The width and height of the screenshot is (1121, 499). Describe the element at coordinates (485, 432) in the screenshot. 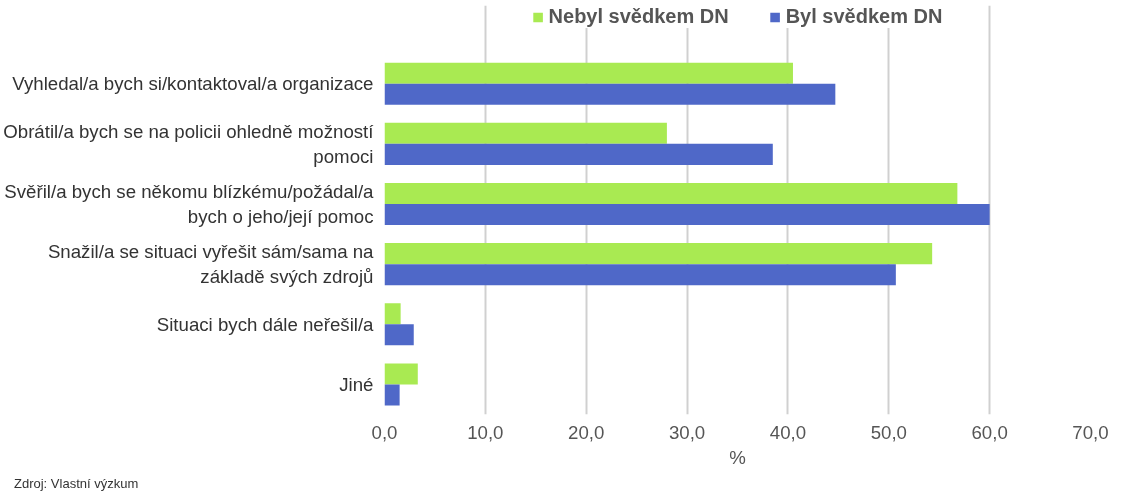

I see `x-tick-label: 10,0` at that location.